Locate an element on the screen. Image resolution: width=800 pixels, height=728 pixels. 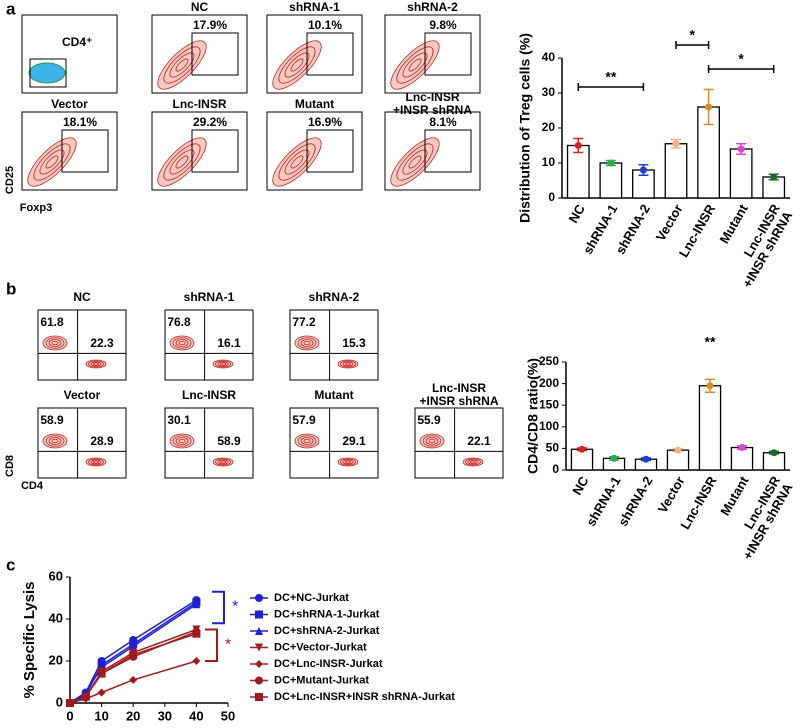
axis-label: CD25 is located at coordinates (10, 180).